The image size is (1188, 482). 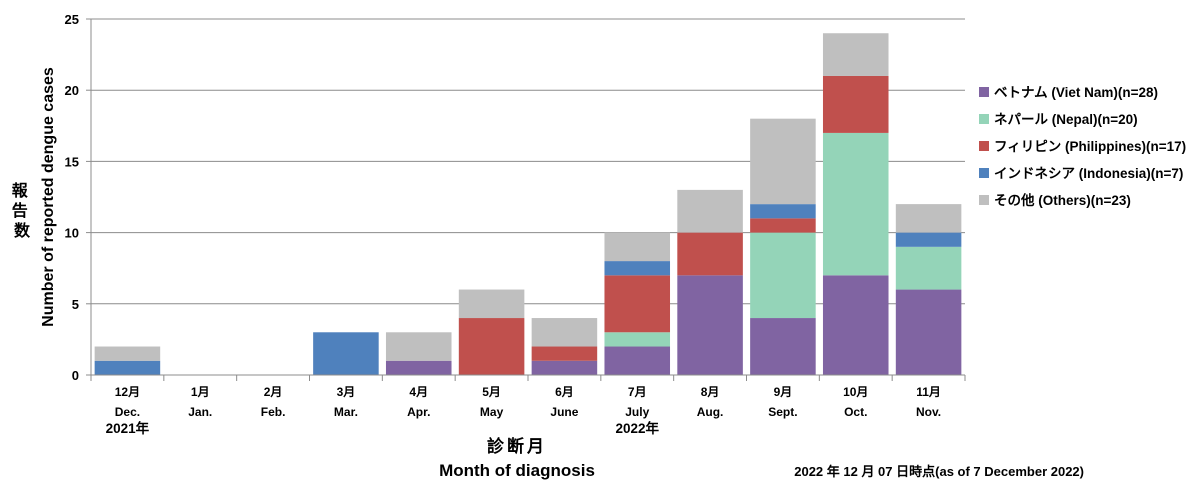 I want to click on y-tick-label: 20, so click(x=72, y=90).